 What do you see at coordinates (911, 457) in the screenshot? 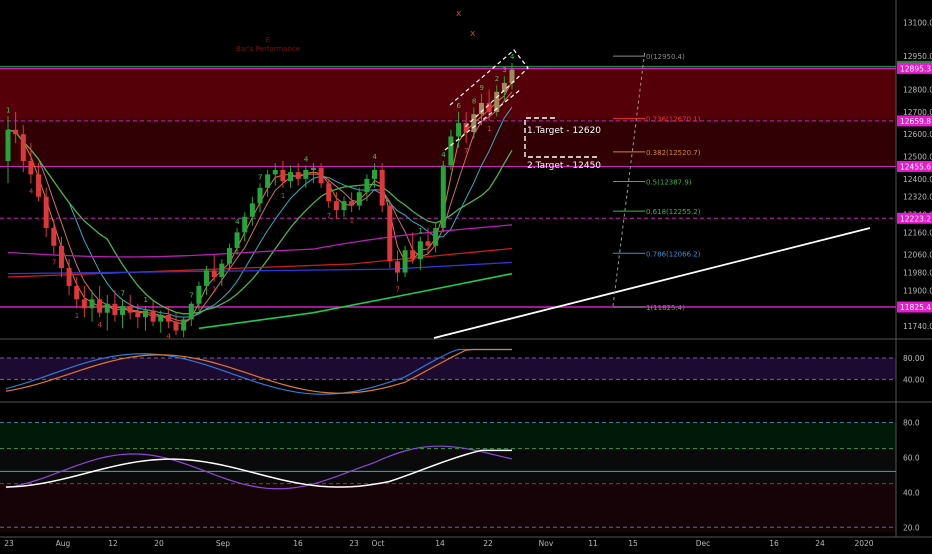
I see `rsi-tick-label: 60.0` at bounding box center [911, 457].